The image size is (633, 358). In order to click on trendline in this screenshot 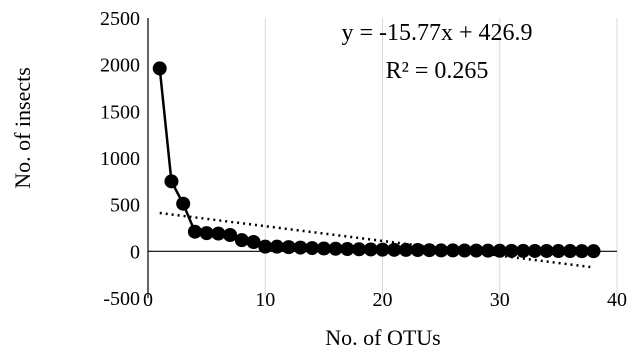, I will do `click(376, 240)`.